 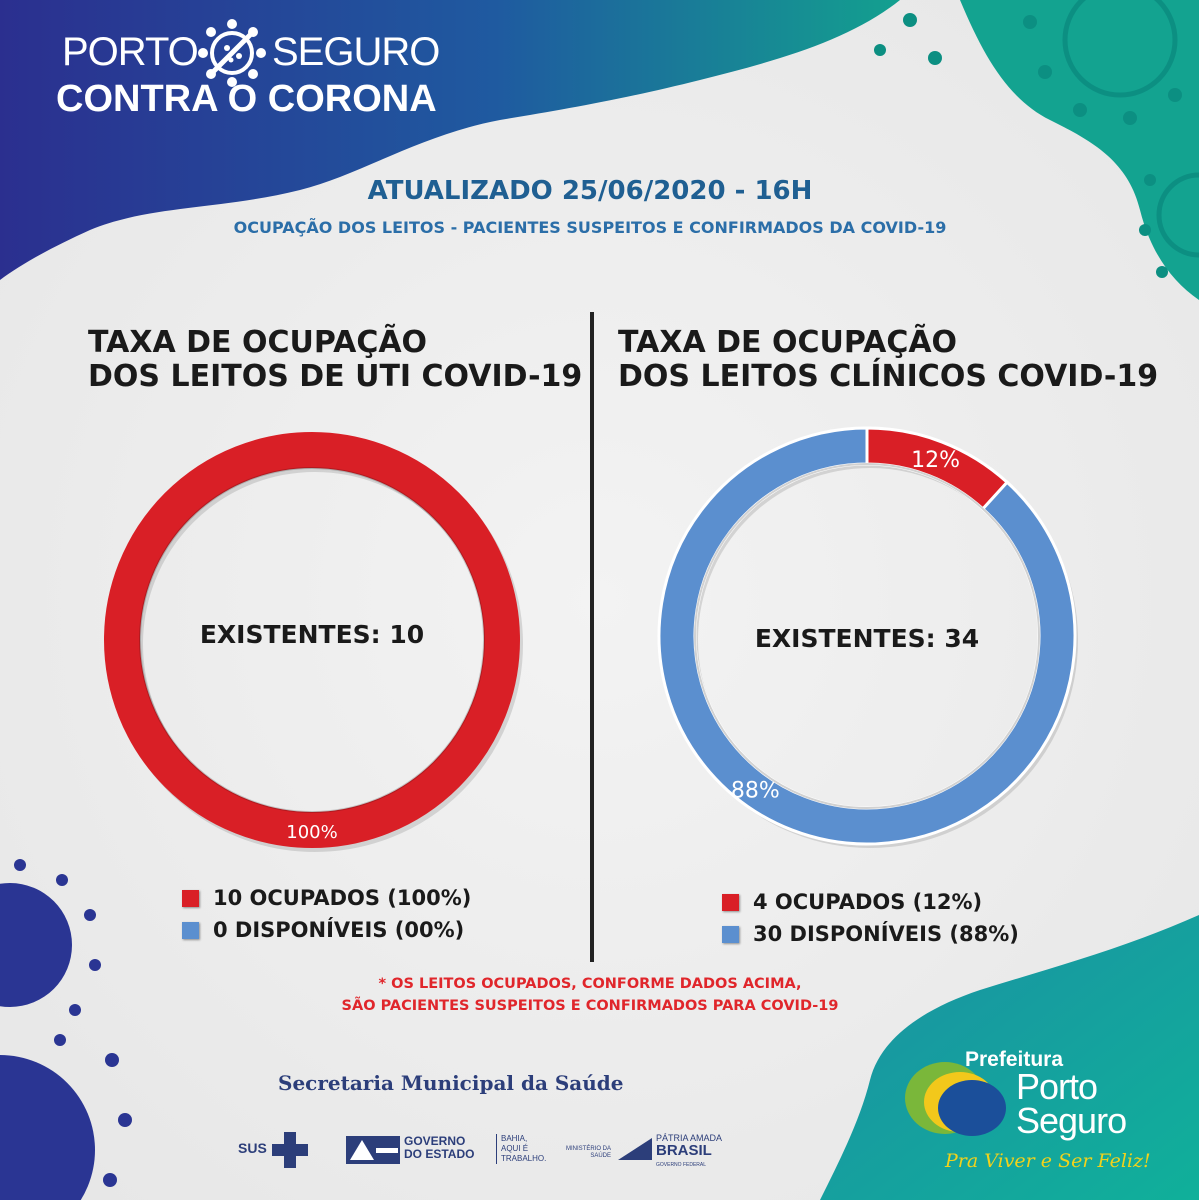 What do you see at coordinates (339, 930) in the screenshot?
I see `legend-label: 0 DISPONÍVEIS (00%)` at bounding box center [339, 930].